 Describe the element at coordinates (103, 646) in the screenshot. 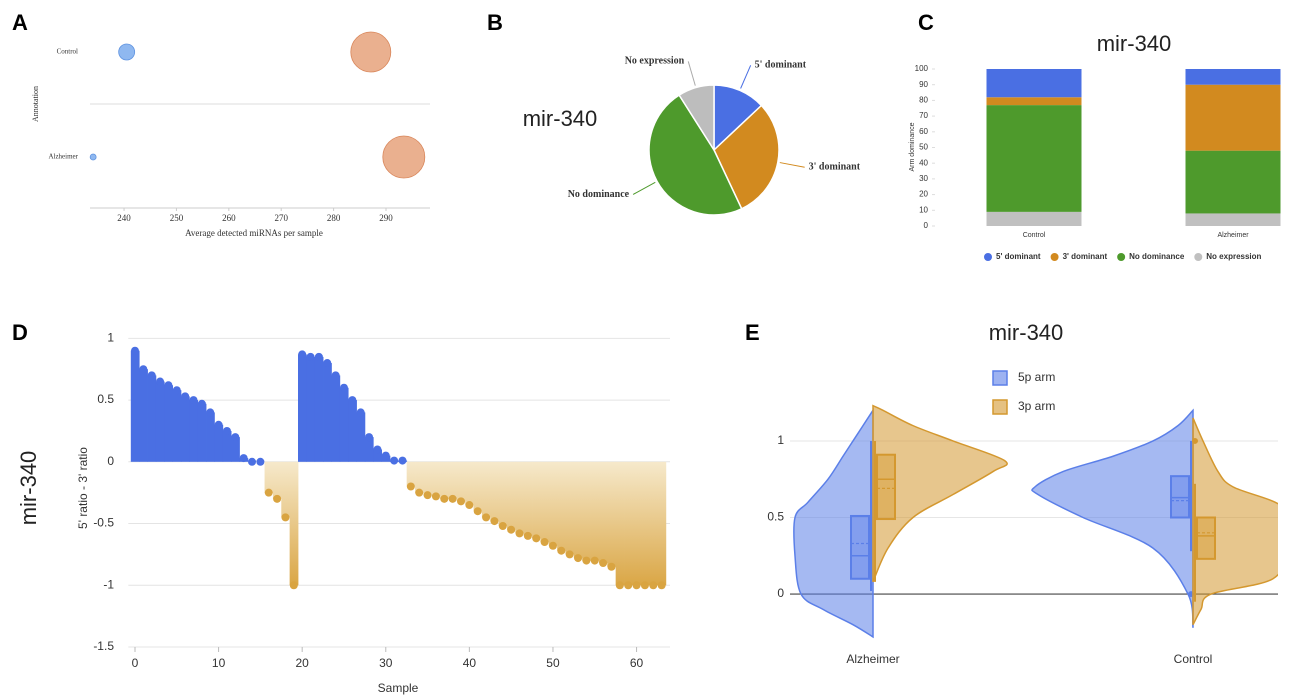

I see `y-tick-label: -1.5` at that location.